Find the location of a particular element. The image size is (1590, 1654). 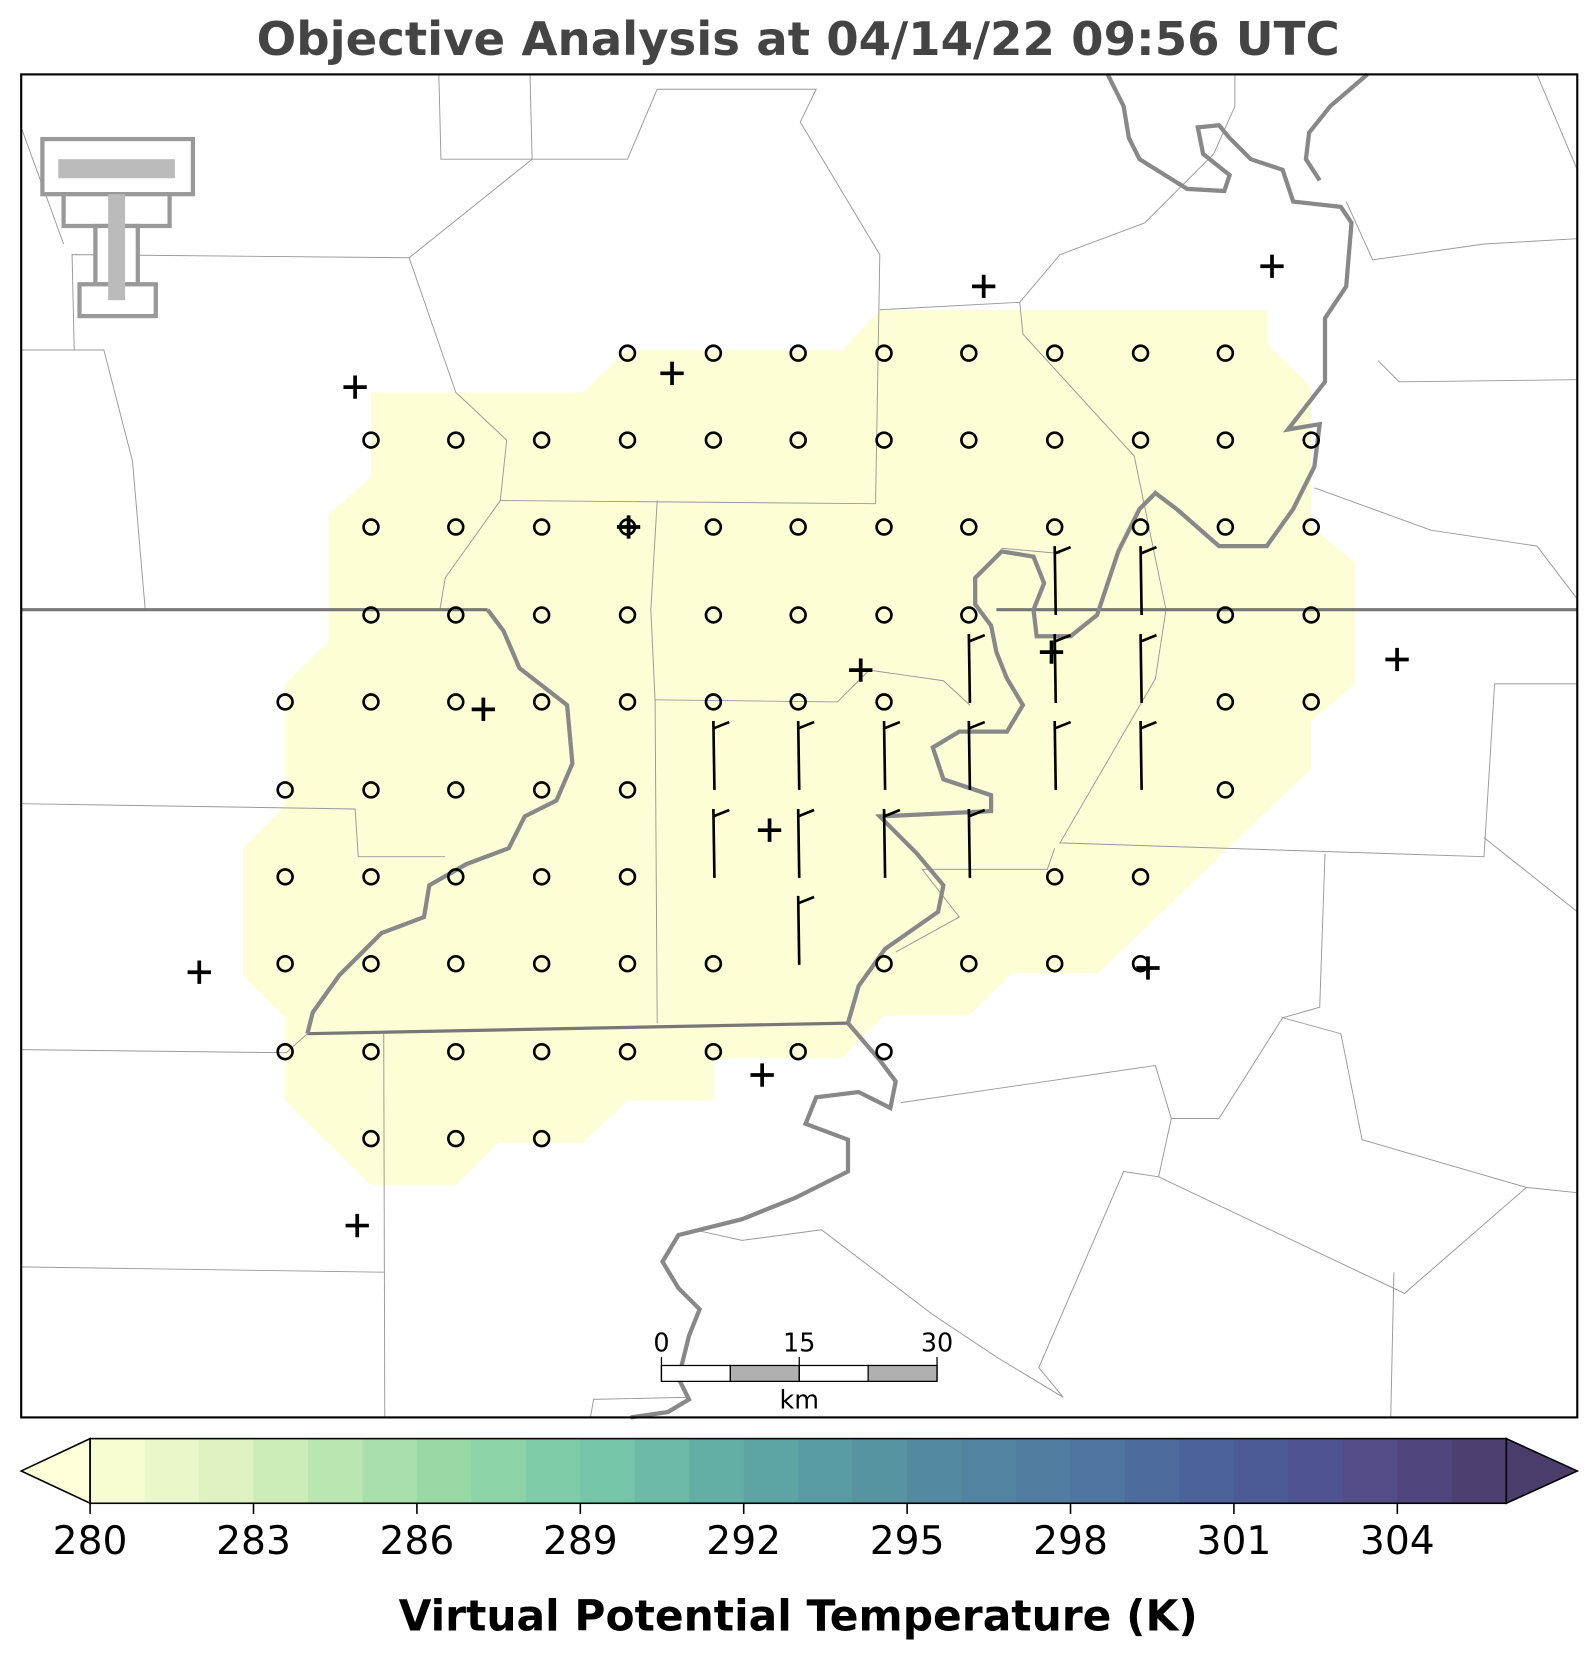

scale-tick-label: 0 is located at coordinates (661, 1342).